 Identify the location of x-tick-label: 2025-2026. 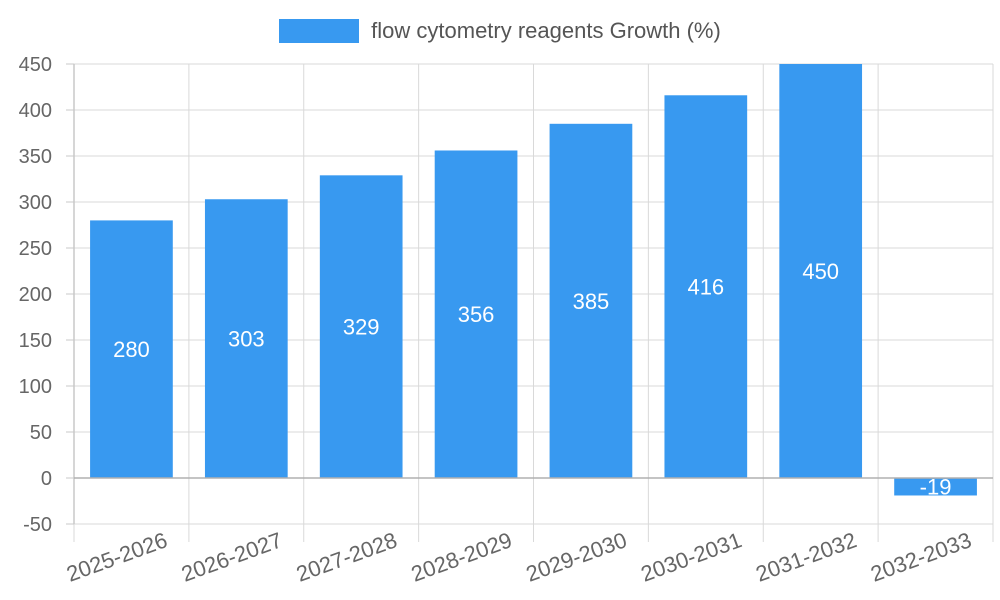
(116, 556).